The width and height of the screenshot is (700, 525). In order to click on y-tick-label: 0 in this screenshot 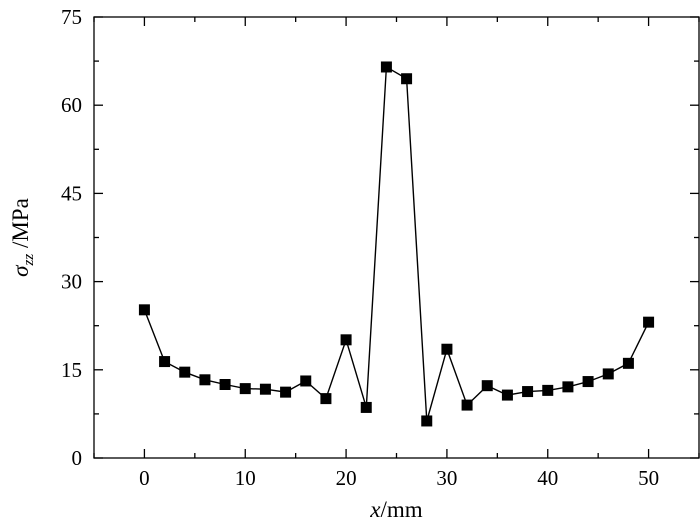, I will do `click(77, 458)`.